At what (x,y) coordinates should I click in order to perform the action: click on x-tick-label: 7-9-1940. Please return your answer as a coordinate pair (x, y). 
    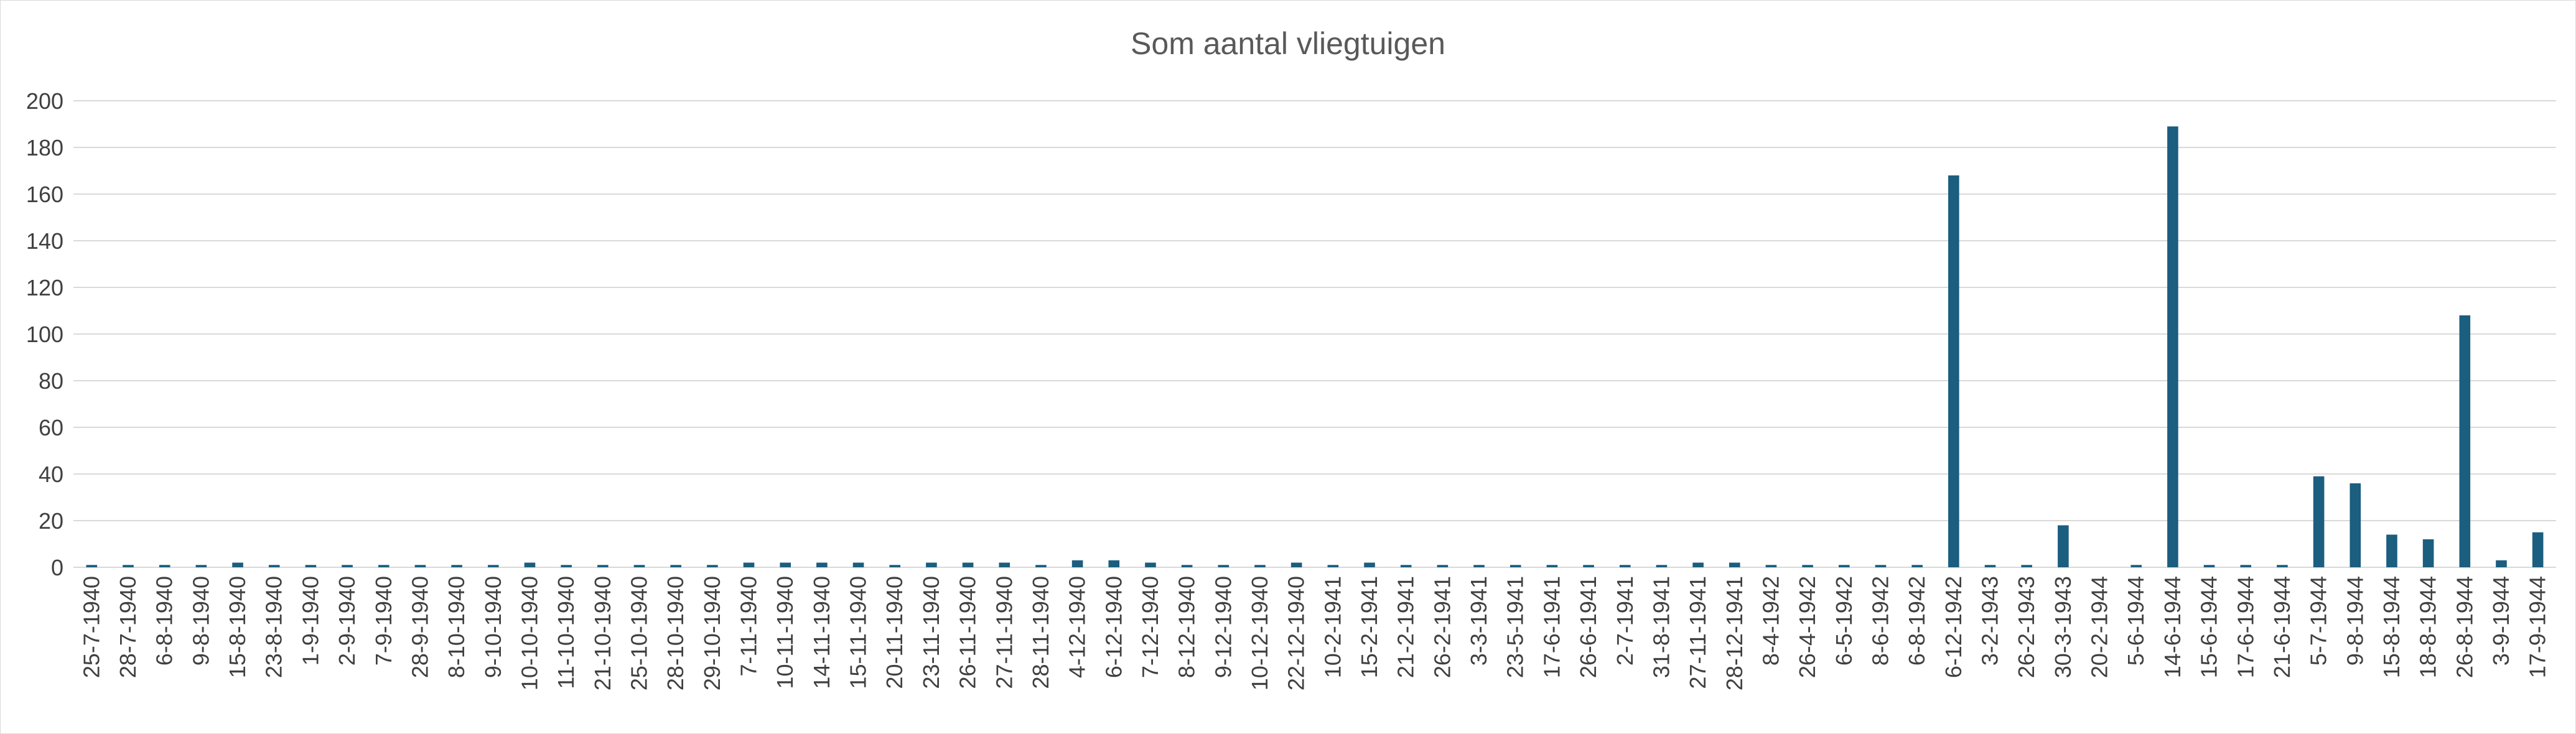
    Looking at the image, I should click on (384, 621).